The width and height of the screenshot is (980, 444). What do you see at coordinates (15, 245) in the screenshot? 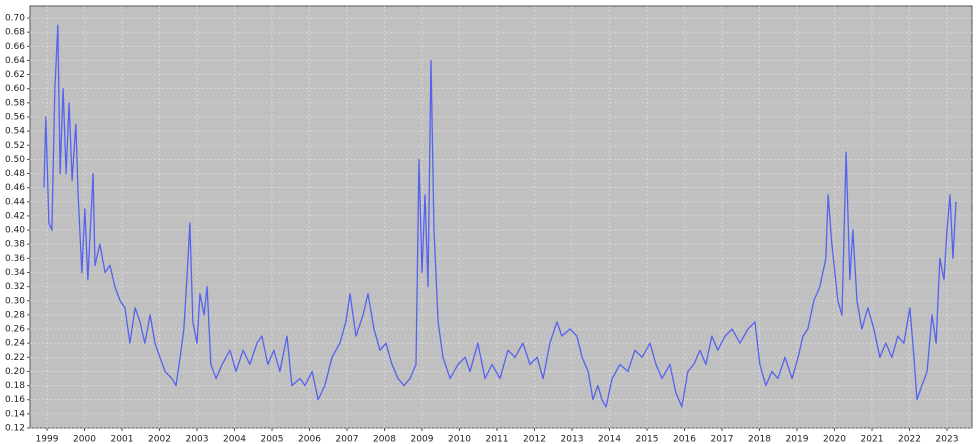
I see `y-tick-label: 0.38` at bounding box center [15, 245].